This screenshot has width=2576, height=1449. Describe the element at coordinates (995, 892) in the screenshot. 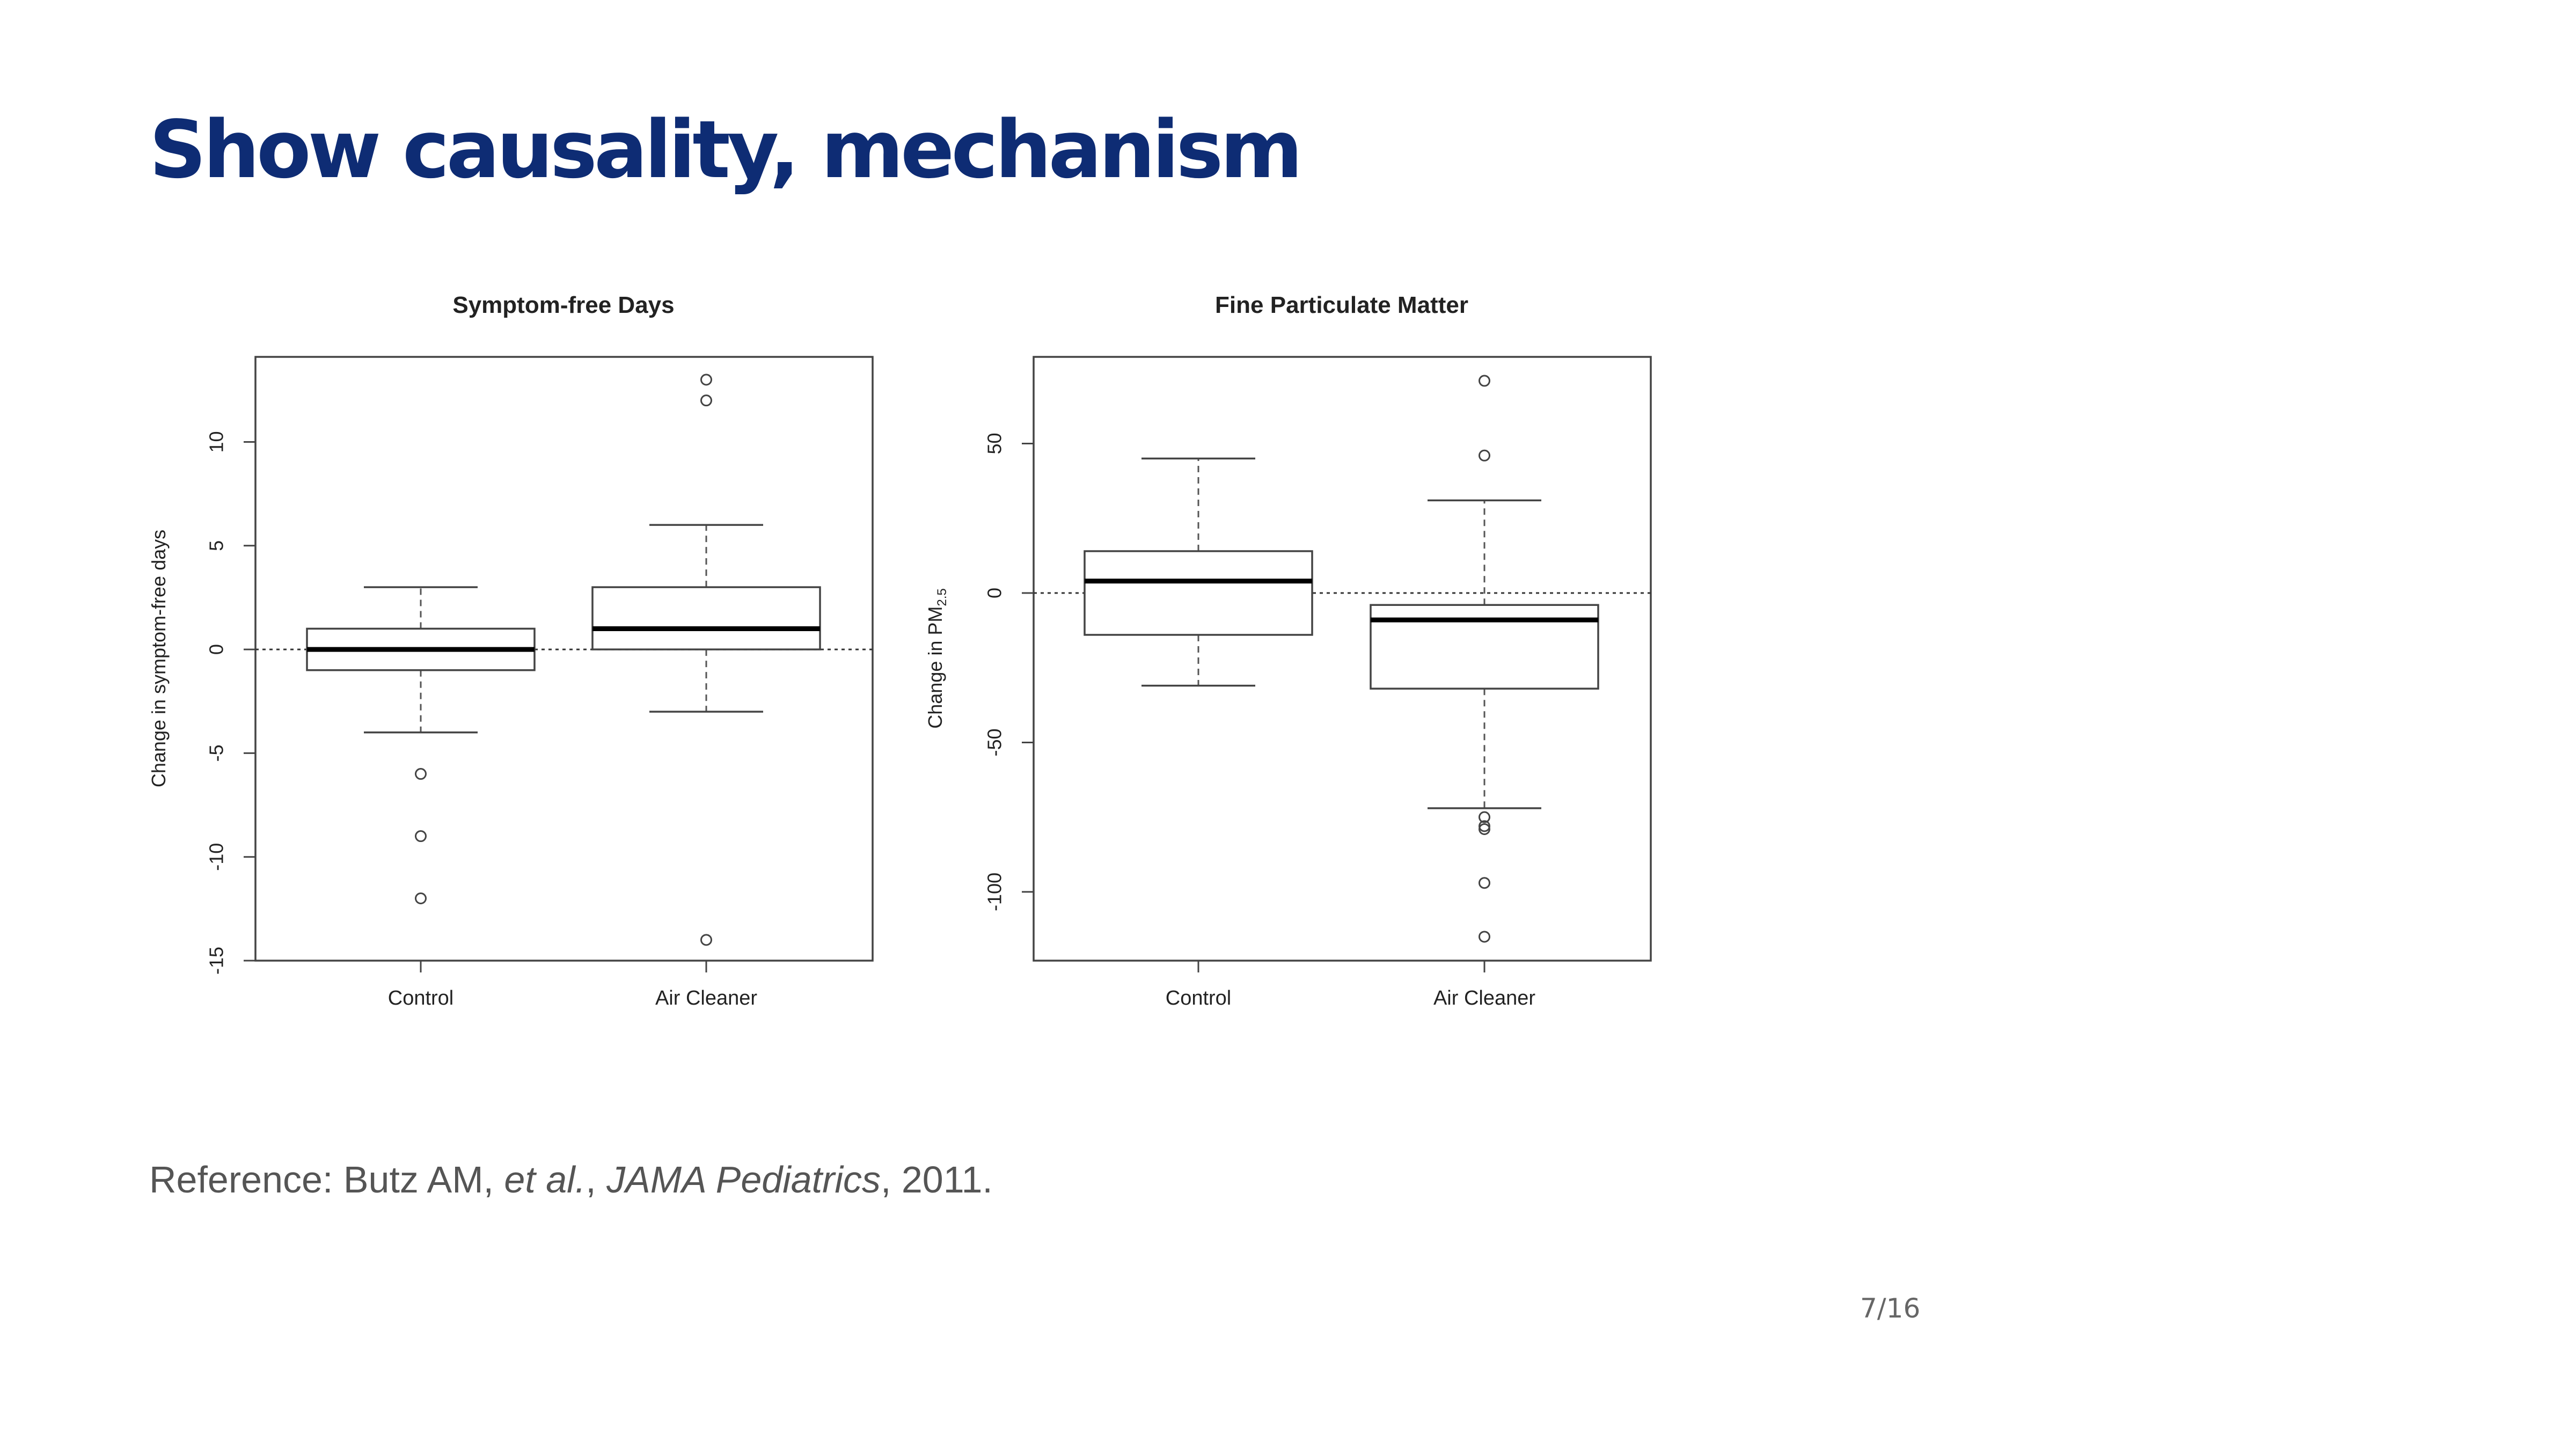

I see `y-tick-label: -100` at that location.